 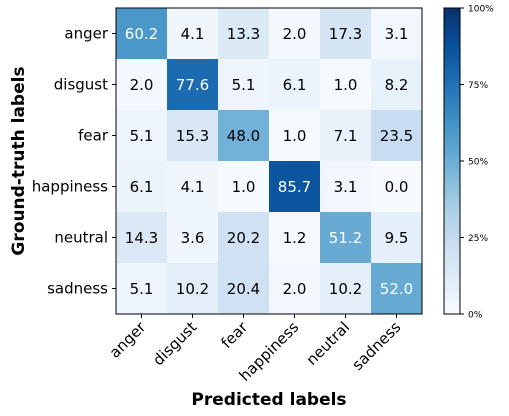 I want to click on cell-value-label: 48.0, so click(x=243, y=136).